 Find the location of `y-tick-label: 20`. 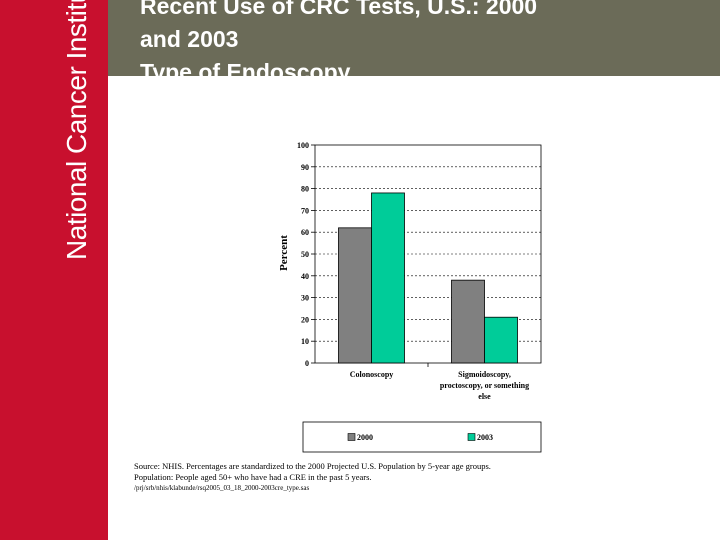

y-tick-label: 20 is located at coordinates (305, 319).